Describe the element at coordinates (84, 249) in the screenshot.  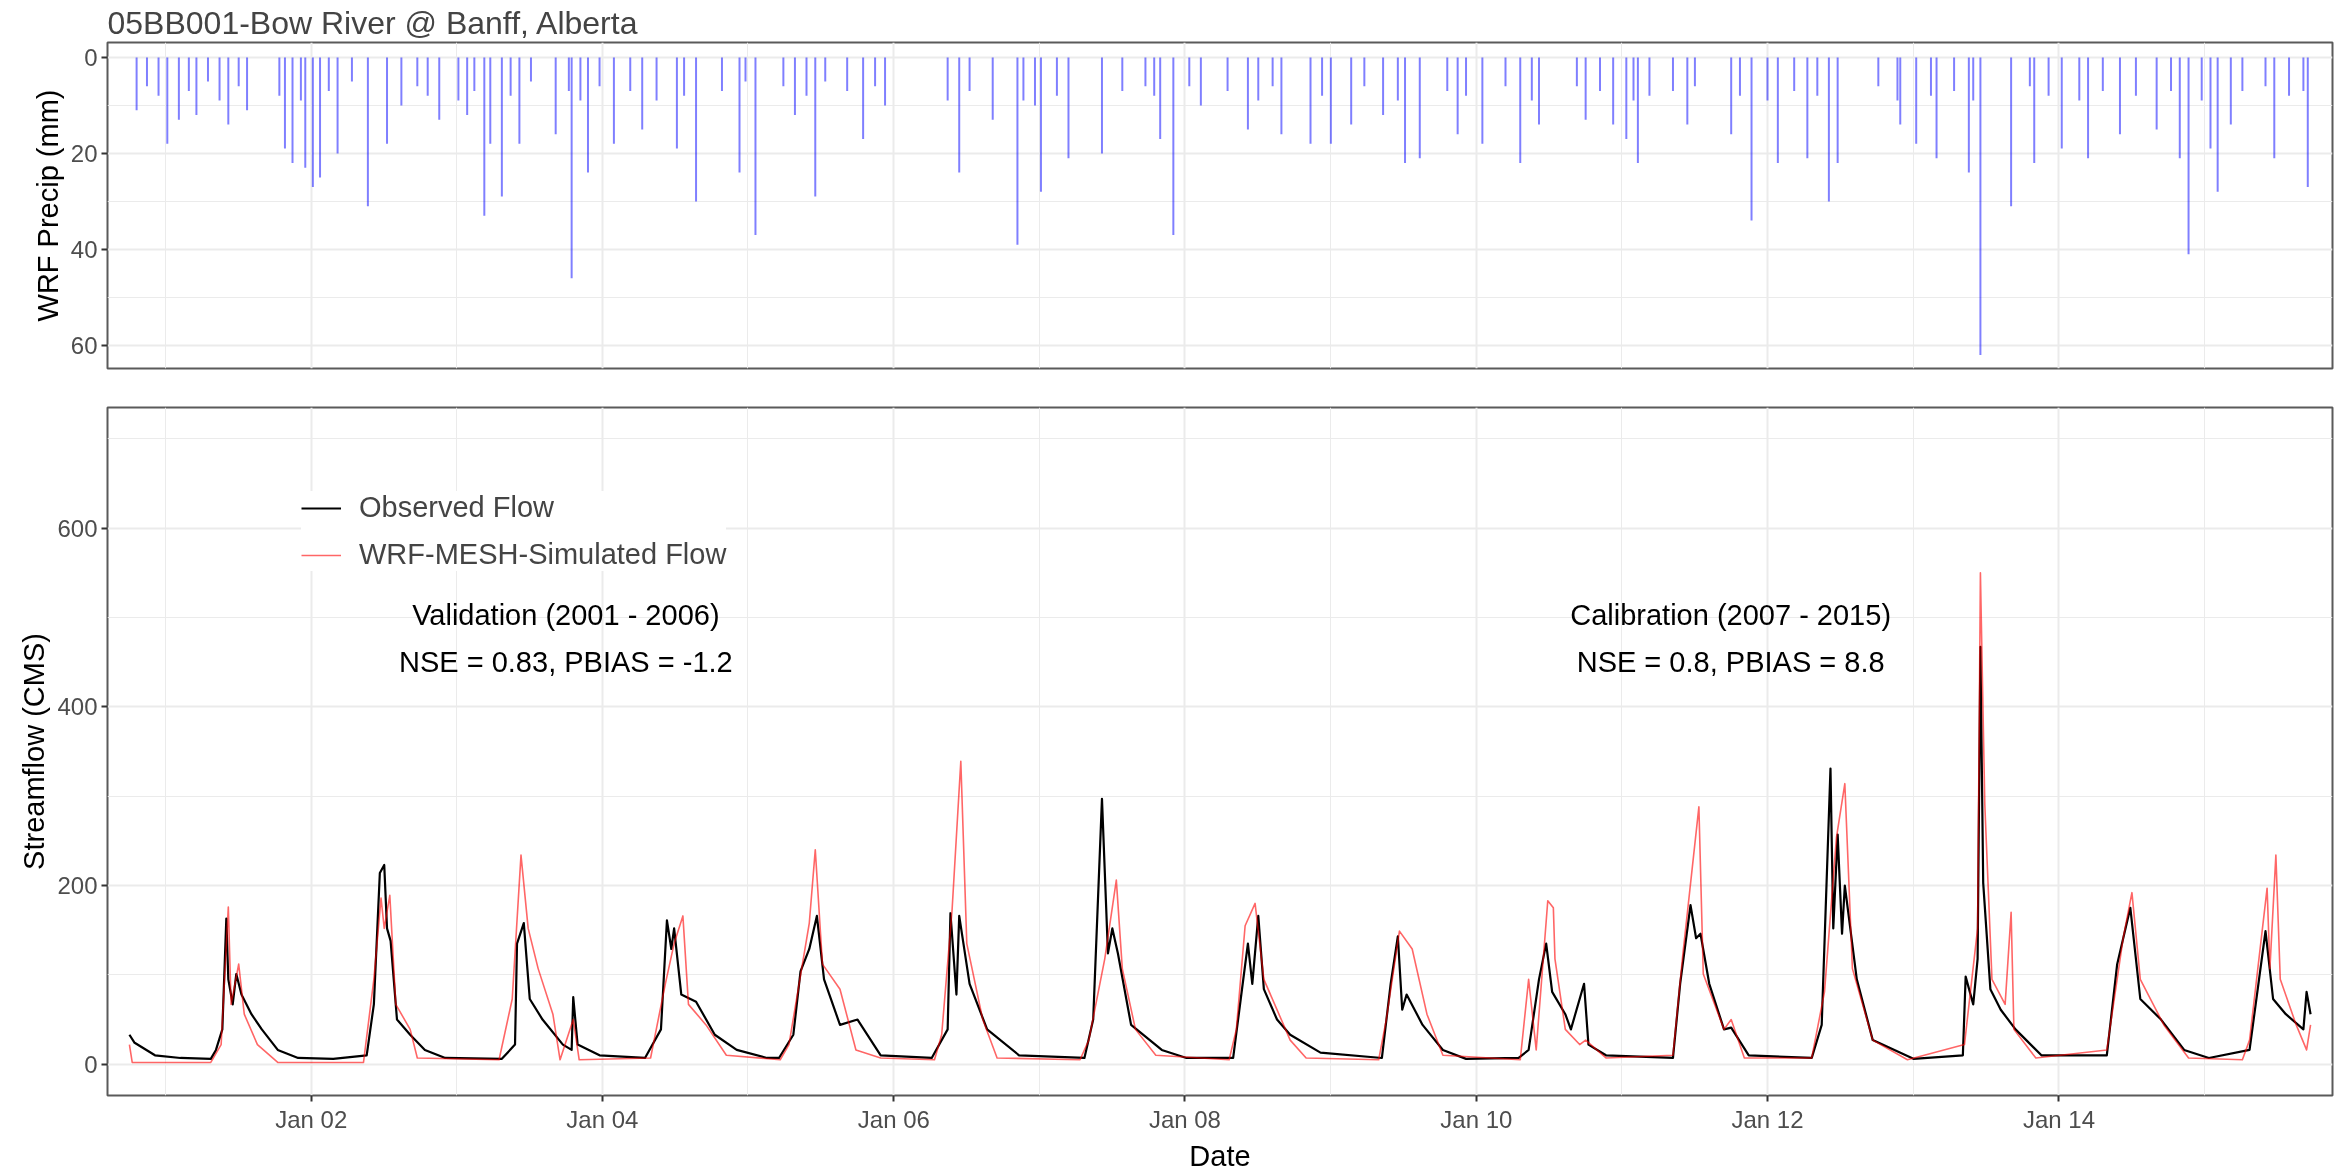
I see `y-tick-label: 40` at that location.